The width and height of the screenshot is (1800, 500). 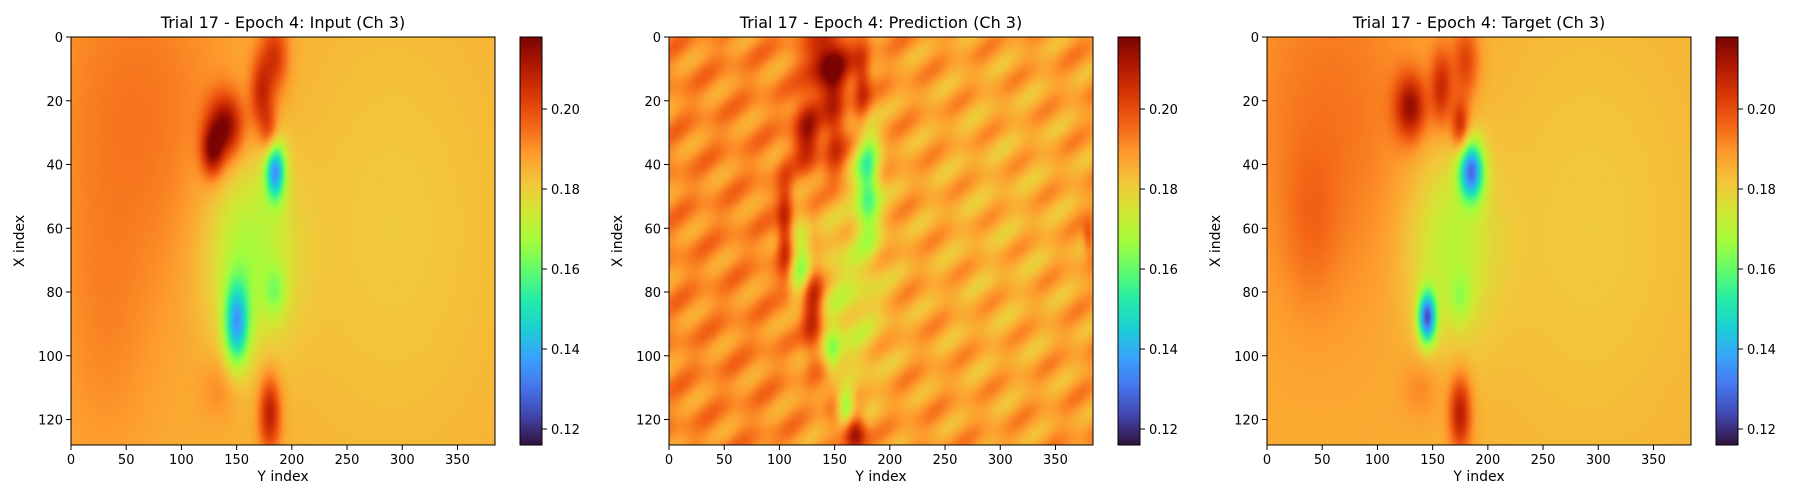 What do you see at coordinates (880, 22) in the screenshot?
I see `chart-title: Trial 17 - Epoch 4: Prediction (Ch 3)` at bounding box center [880, 22].